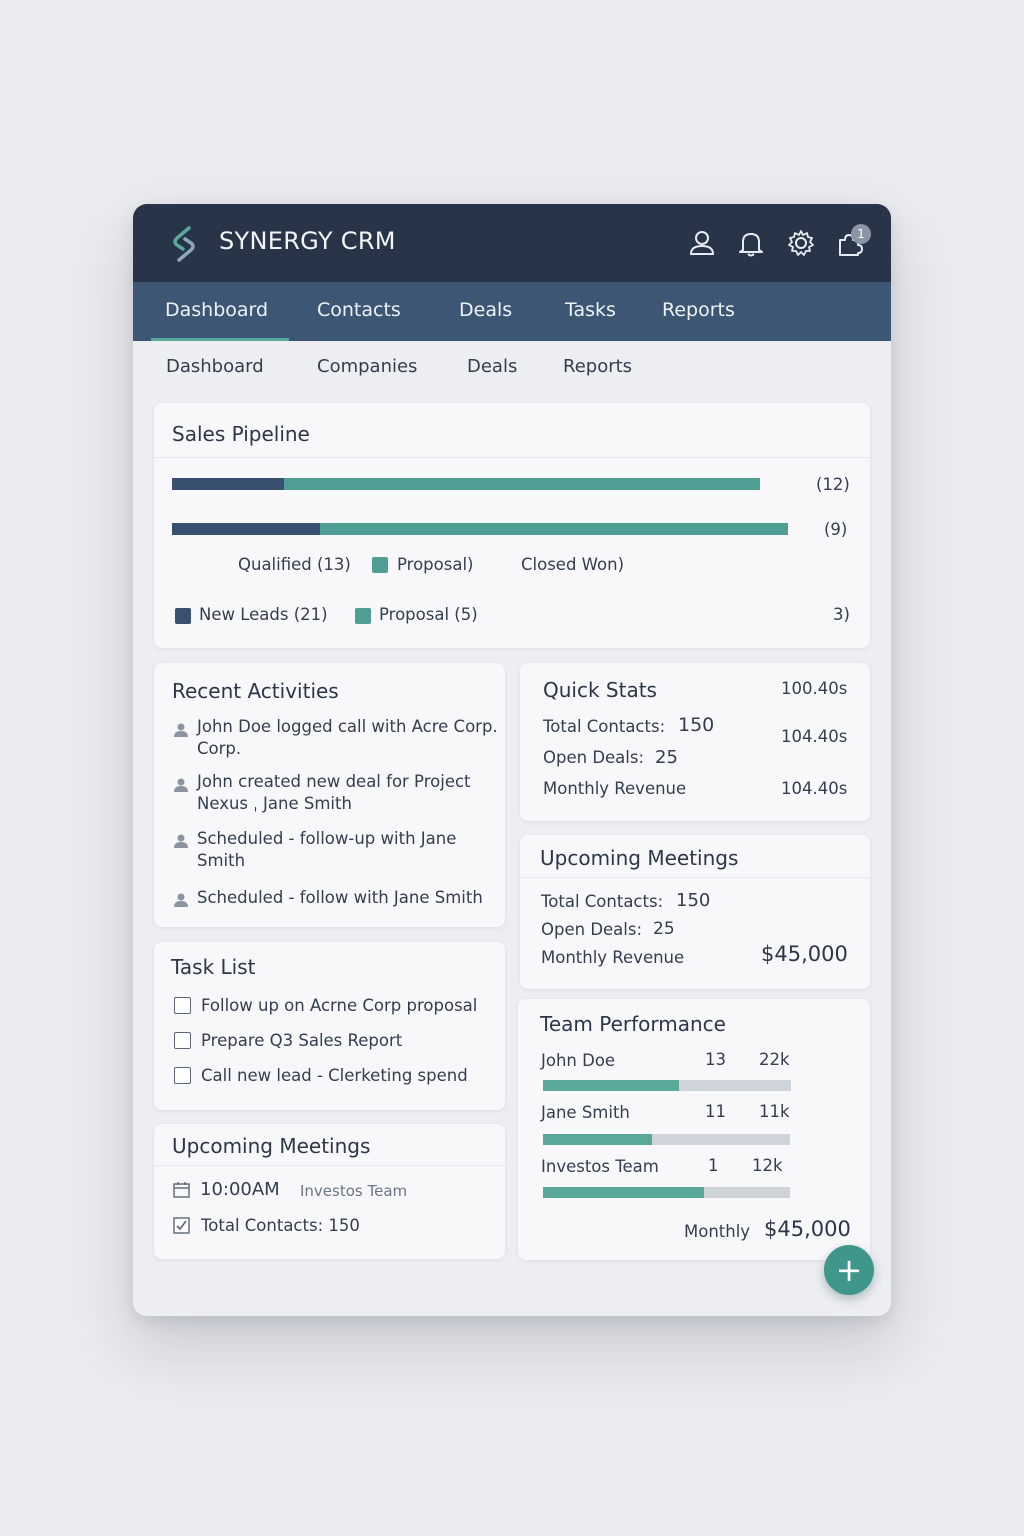  I want to click on stat-open-deals-label: Open Deals:, so click(594, 757).